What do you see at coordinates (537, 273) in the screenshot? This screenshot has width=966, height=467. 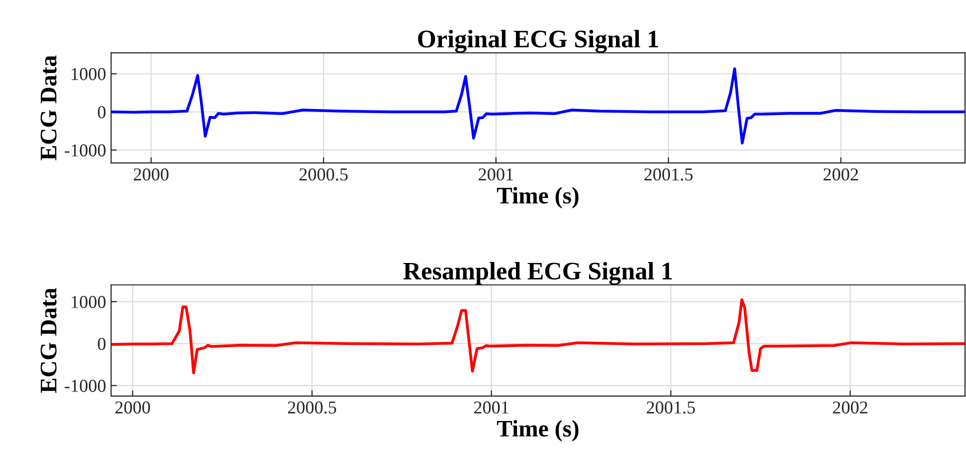 I see `chart-title: Resampled ECG Signal 1` at bounding box center [537, 273].